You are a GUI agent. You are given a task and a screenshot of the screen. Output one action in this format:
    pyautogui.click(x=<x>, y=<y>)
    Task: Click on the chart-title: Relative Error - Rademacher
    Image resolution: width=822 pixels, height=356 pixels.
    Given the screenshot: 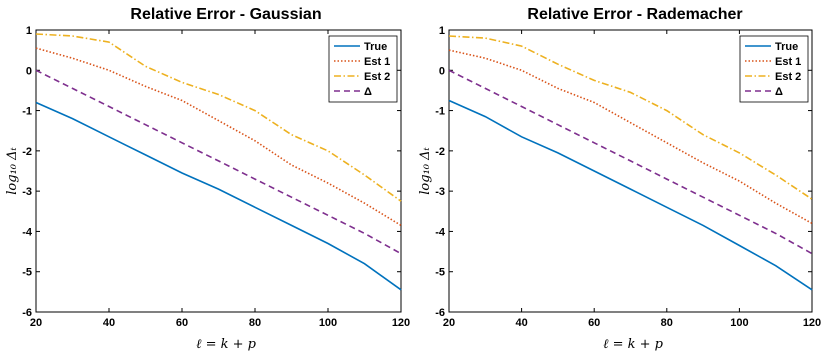 What is the action you would take?
    pyautogui.click(x=634, y=14)
    